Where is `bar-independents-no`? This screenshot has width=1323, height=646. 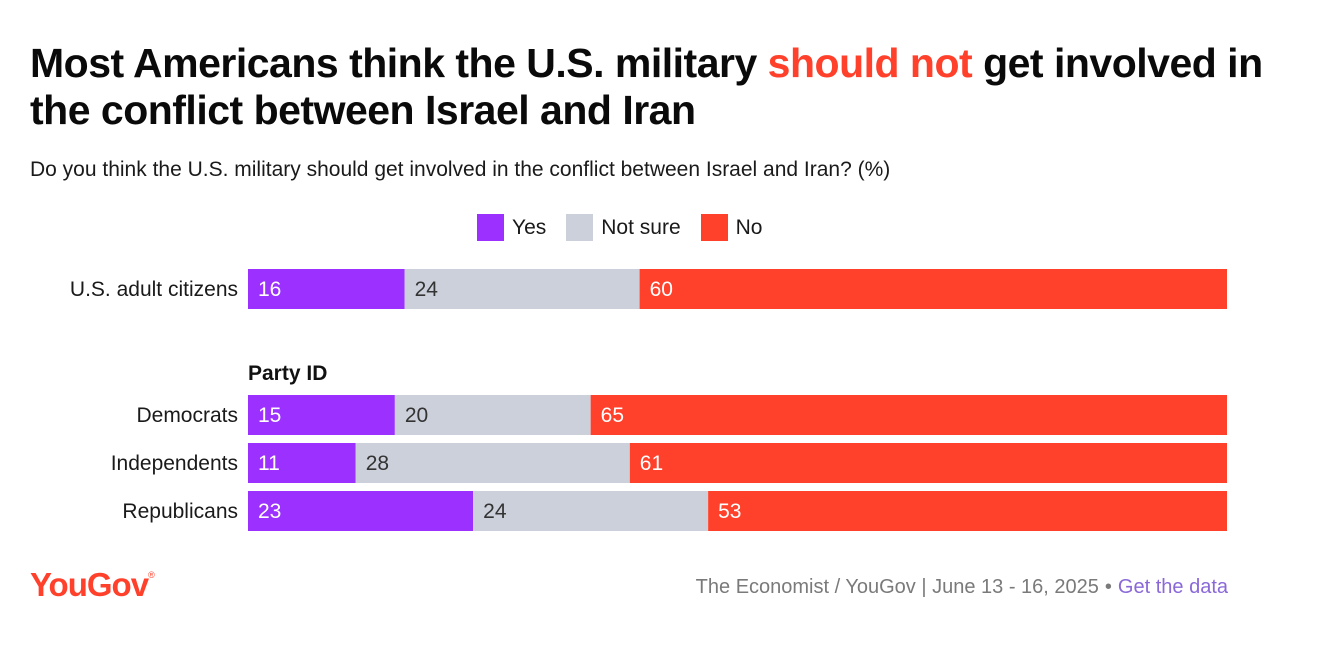
bar-independents-no is located at coordinates (928, 463).